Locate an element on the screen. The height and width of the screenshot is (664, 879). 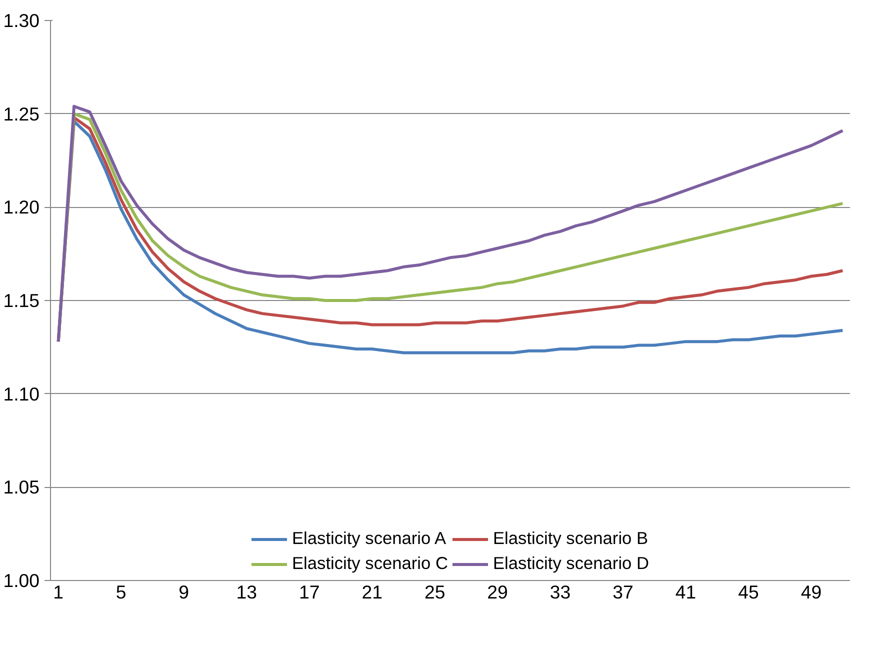
x-tick-label: 21 is located at coordinates (372, 592).